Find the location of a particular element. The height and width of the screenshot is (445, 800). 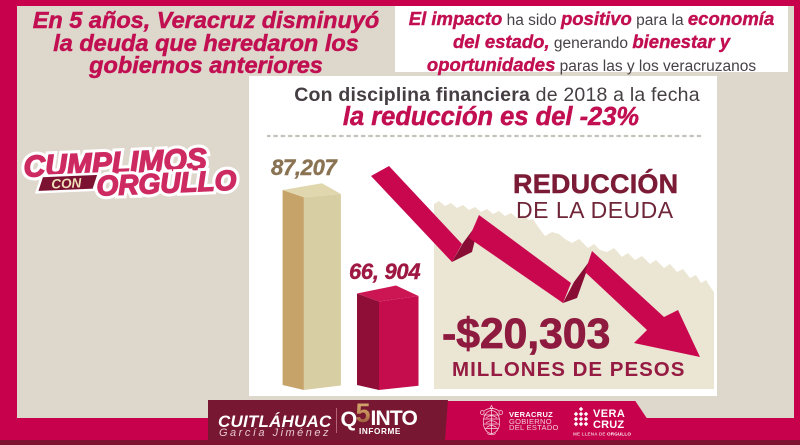

svg-text: CRUZ is located at coordinates (608, 425).